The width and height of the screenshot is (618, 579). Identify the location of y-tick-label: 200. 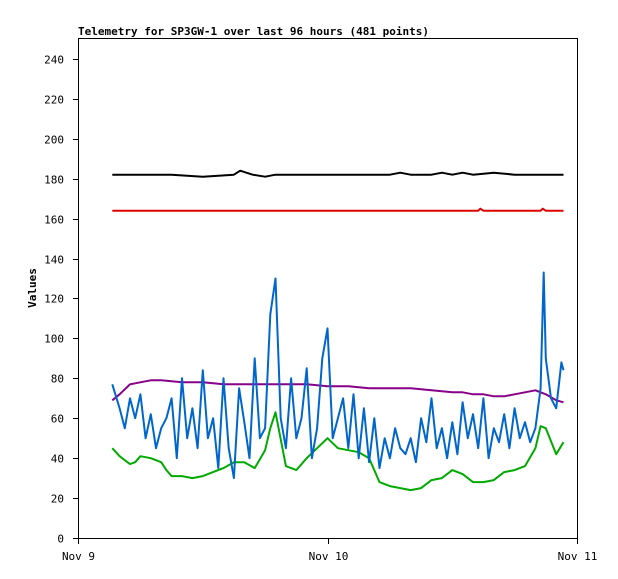
(54, 140).